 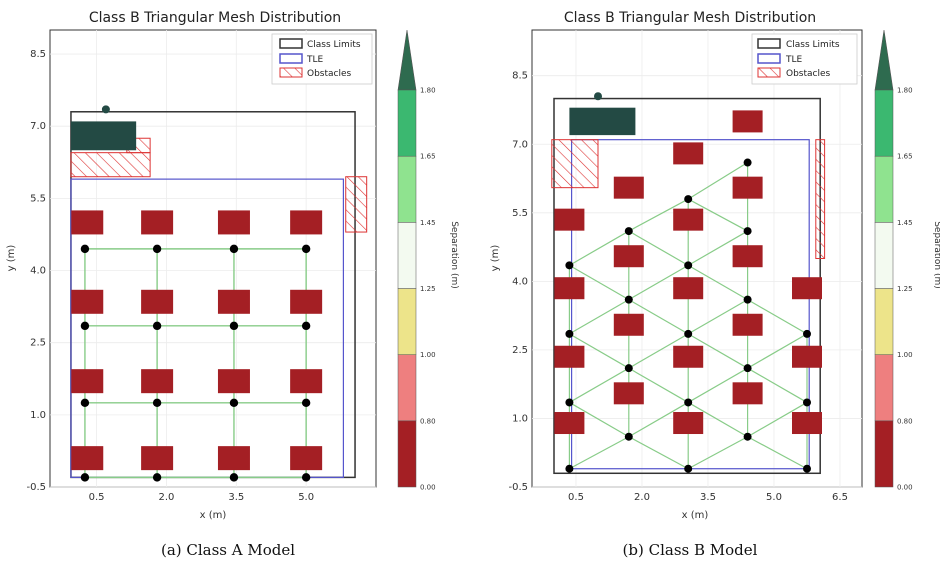 I want to click on legend-tle-swatch, so click(x=769, y=58).